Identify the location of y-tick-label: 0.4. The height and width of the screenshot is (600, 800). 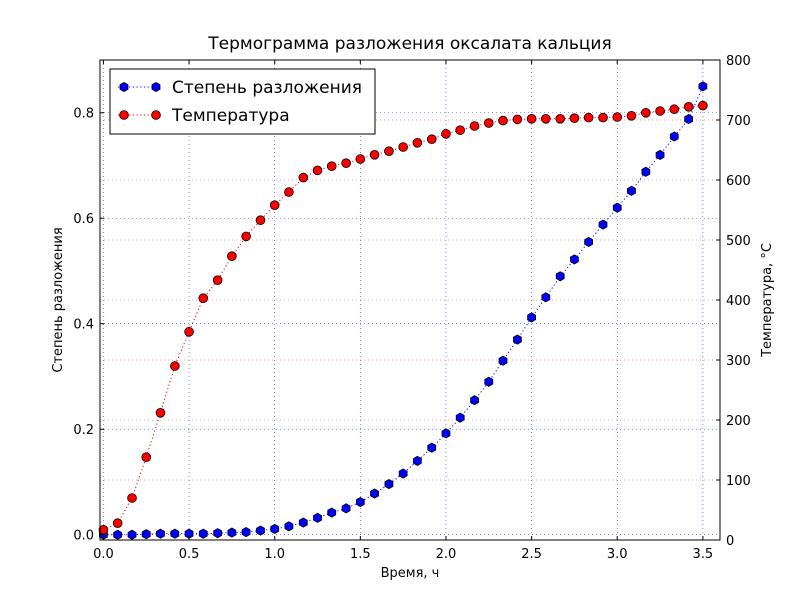
(83, 325).